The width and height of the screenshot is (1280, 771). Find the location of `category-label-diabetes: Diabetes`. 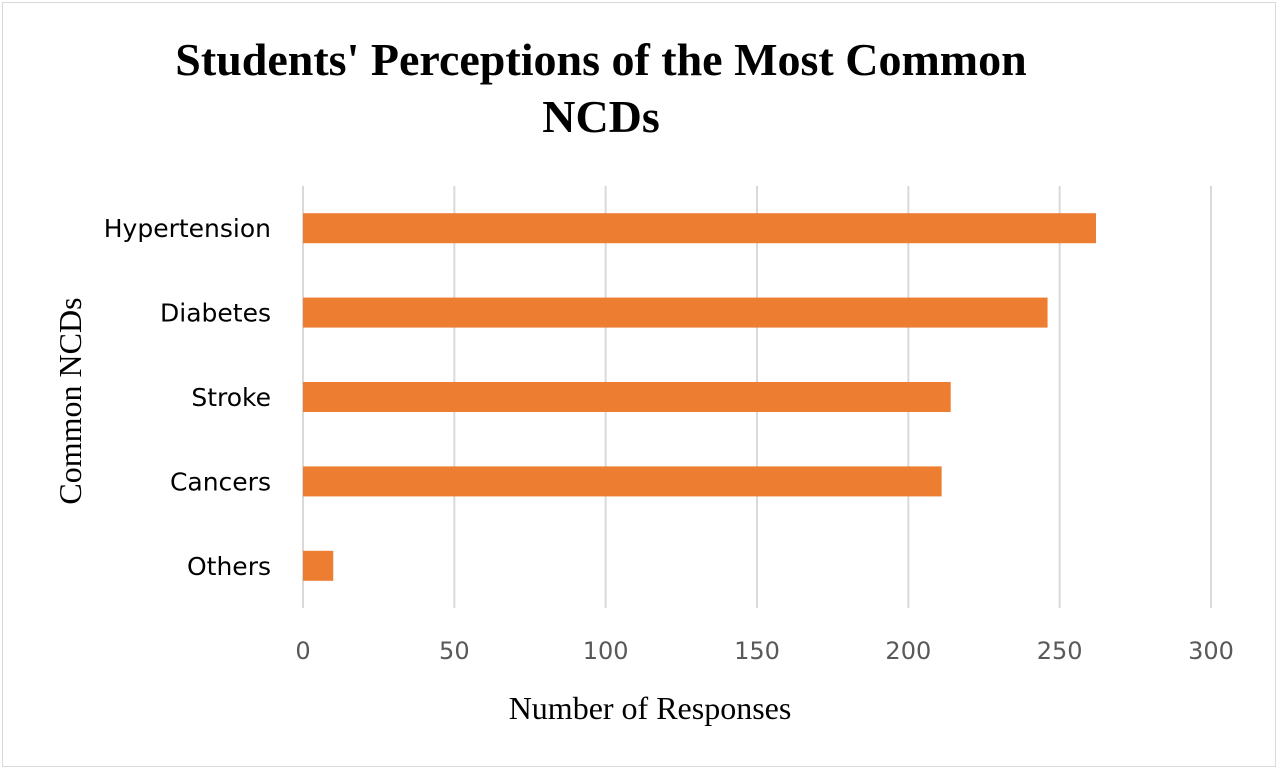

category-label-diabetes: Diabetes is located at coordinates (215, 313).